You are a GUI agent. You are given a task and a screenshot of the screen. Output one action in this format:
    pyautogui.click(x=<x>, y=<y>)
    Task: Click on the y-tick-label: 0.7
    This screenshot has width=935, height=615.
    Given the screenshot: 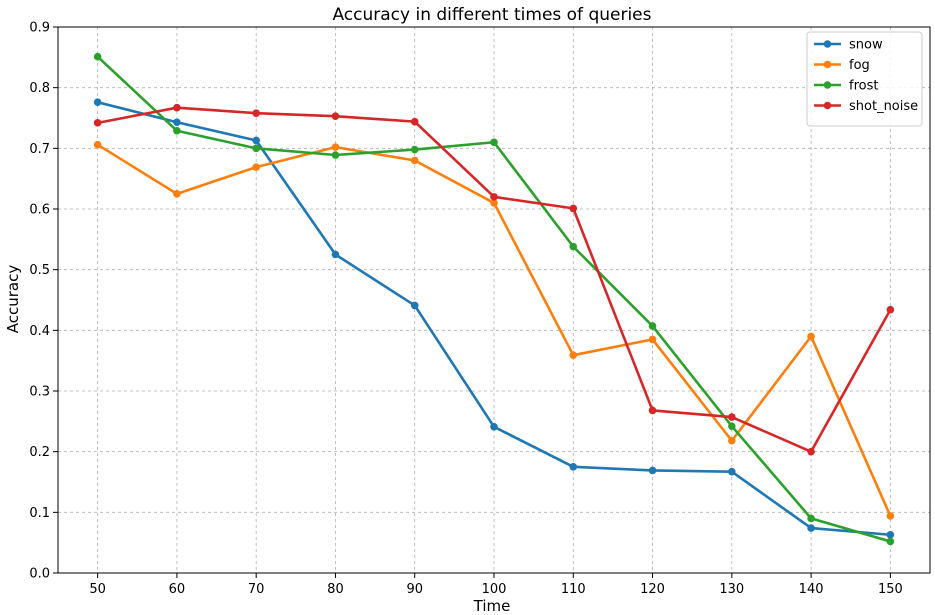 What is the action you would take?
    pyautogui.click(x=39, y=149)
    